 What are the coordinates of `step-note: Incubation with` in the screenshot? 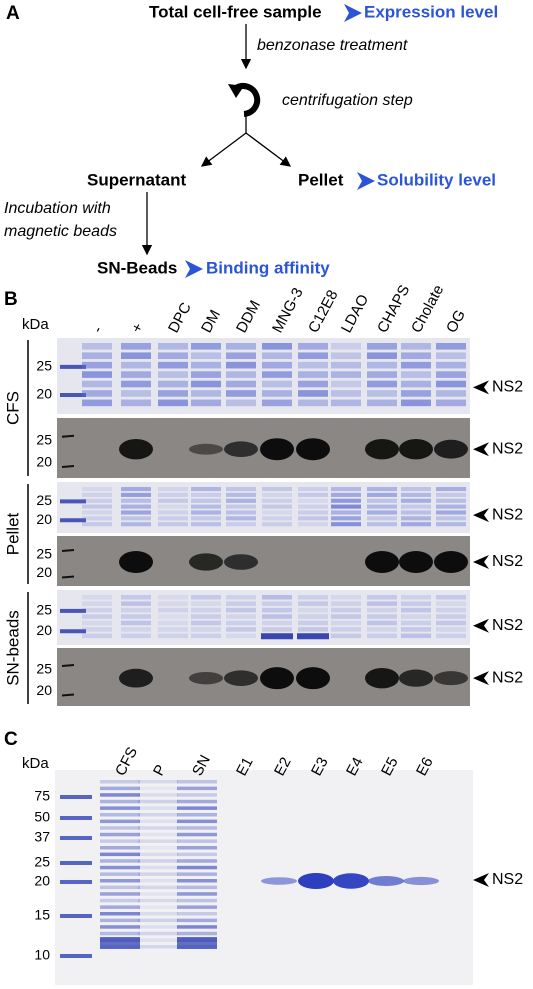 It's located at (57, 208).